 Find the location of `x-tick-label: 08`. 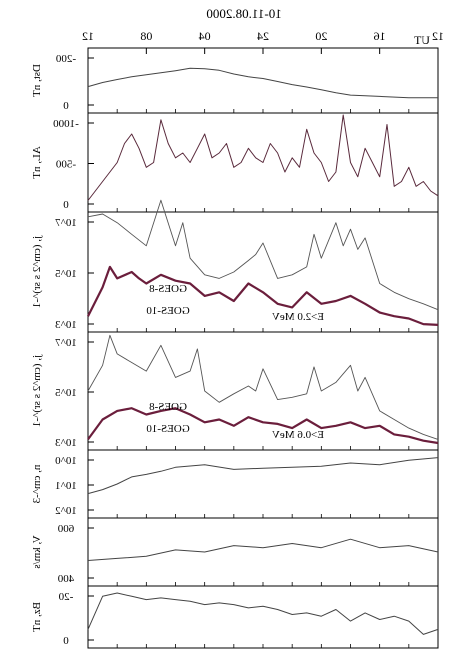

x-tick-label: 08 is located at coordinates (146, 36).